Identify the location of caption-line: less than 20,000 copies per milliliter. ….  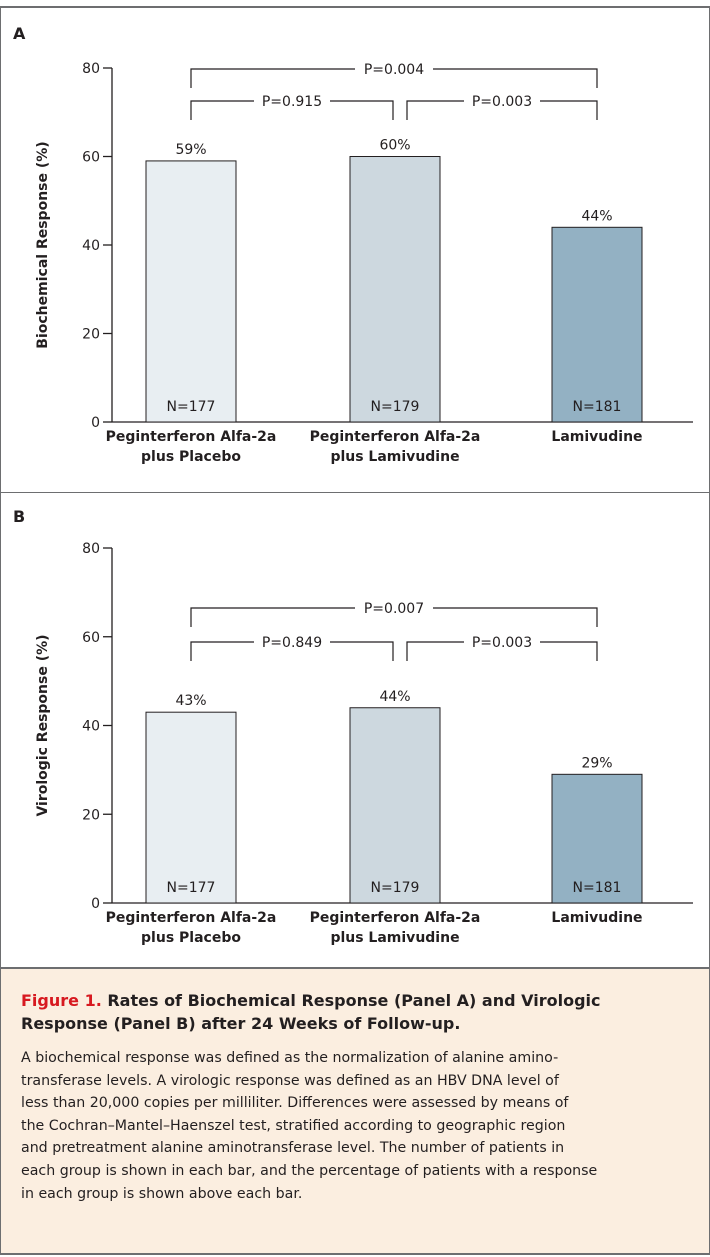
(295, 1103).